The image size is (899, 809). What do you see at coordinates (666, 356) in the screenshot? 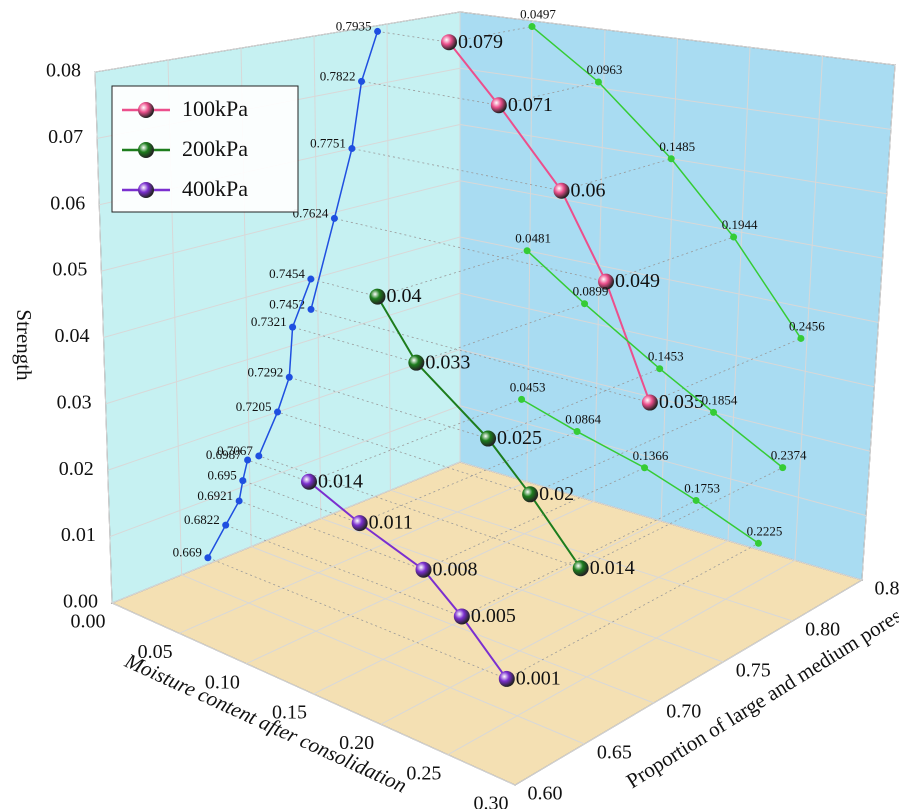
I see `xz-projection-label: 0.1453` at bounding box center [666, 356].